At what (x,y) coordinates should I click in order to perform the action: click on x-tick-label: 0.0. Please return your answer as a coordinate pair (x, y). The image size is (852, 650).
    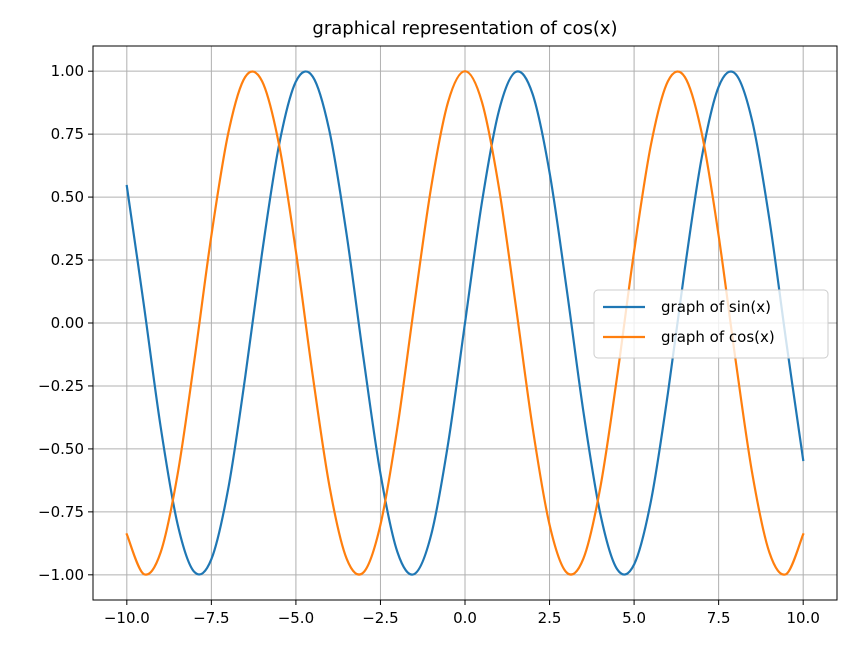
    Looking at the image, I should click on (465, 618).